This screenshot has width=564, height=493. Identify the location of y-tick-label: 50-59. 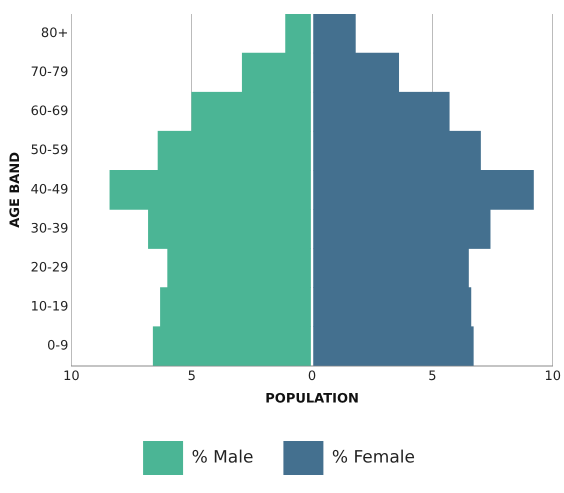
(49, 150).